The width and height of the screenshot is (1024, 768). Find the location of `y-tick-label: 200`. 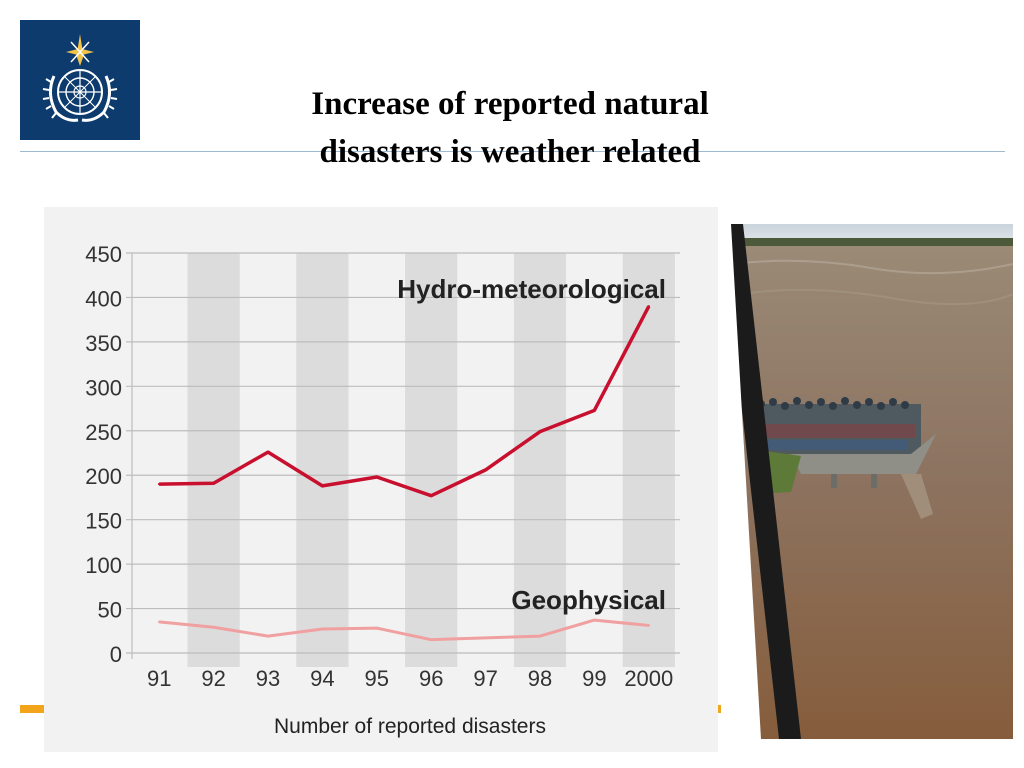

y-tick-label: 200 is located at coordinates (103, 476).